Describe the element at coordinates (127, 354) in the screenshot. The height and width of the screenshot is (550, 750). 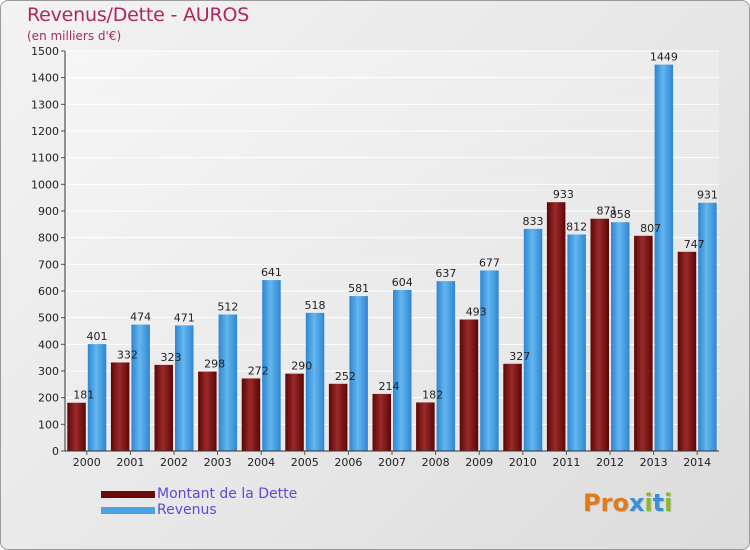
I see `data-label-debt: 332` at that location.